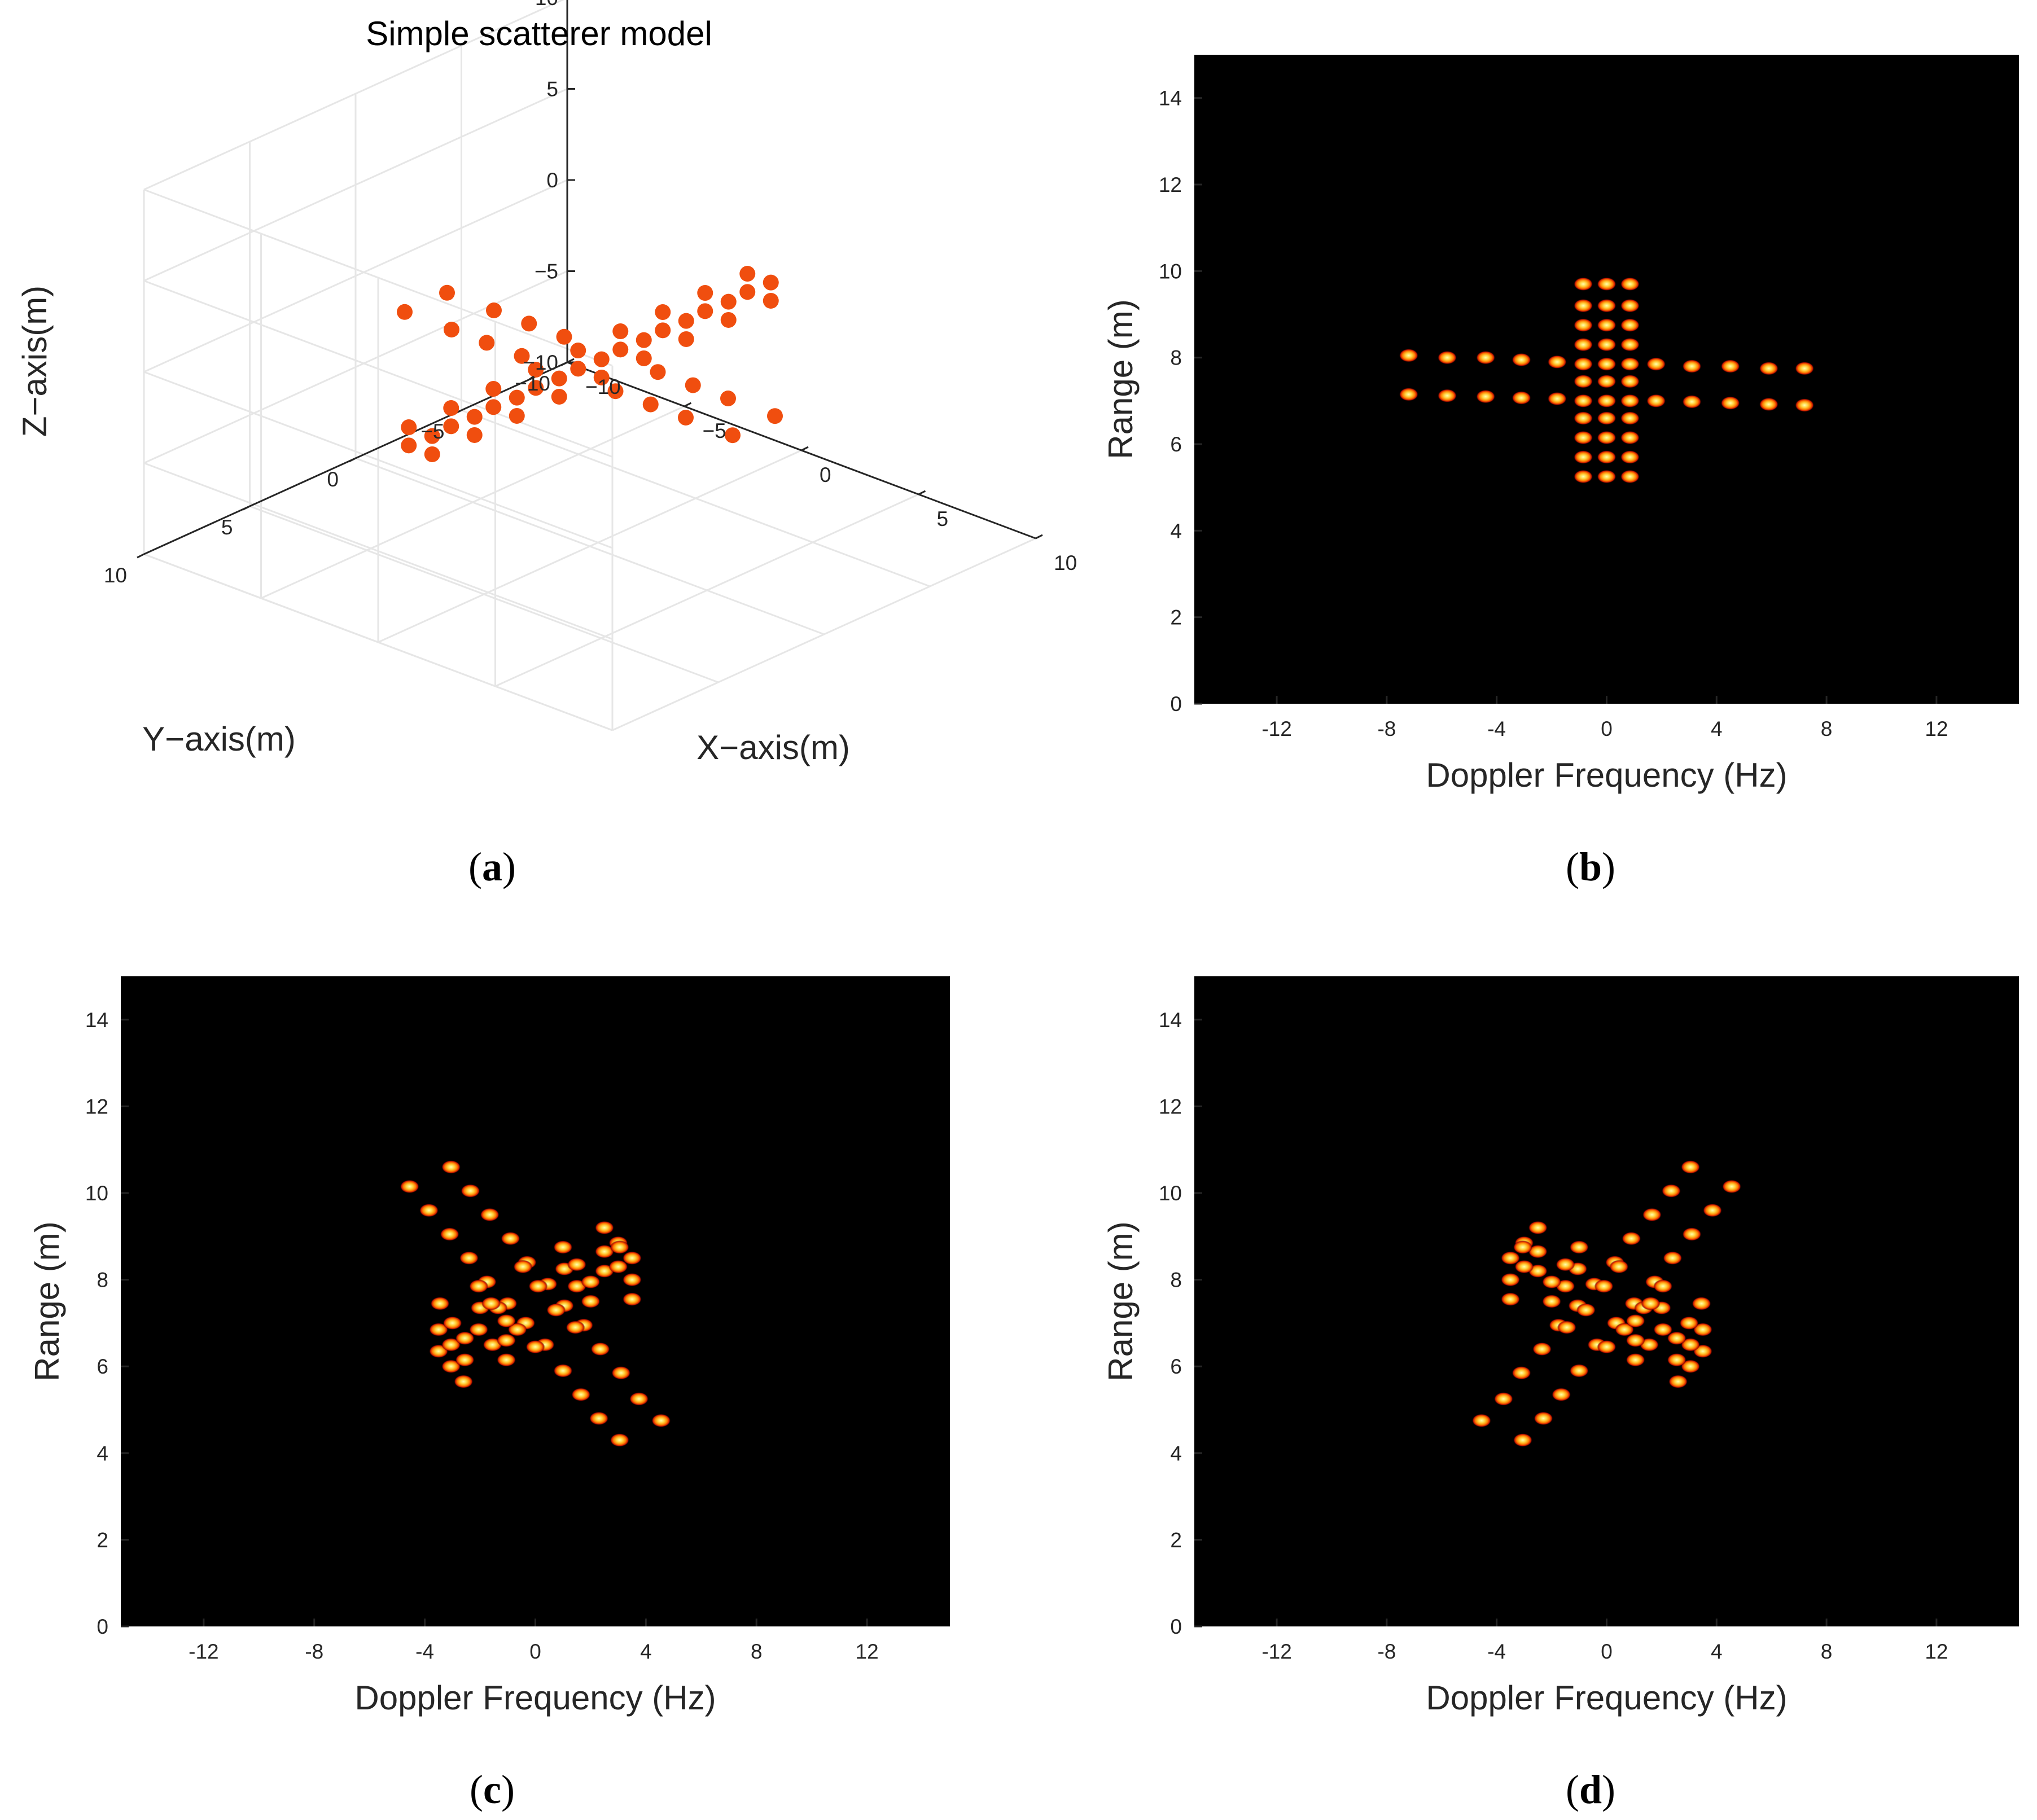 The width and height of the screenshot is (2037, 1820). I want to click on panel-a-z-tick-label: 5, so click(552, 89).